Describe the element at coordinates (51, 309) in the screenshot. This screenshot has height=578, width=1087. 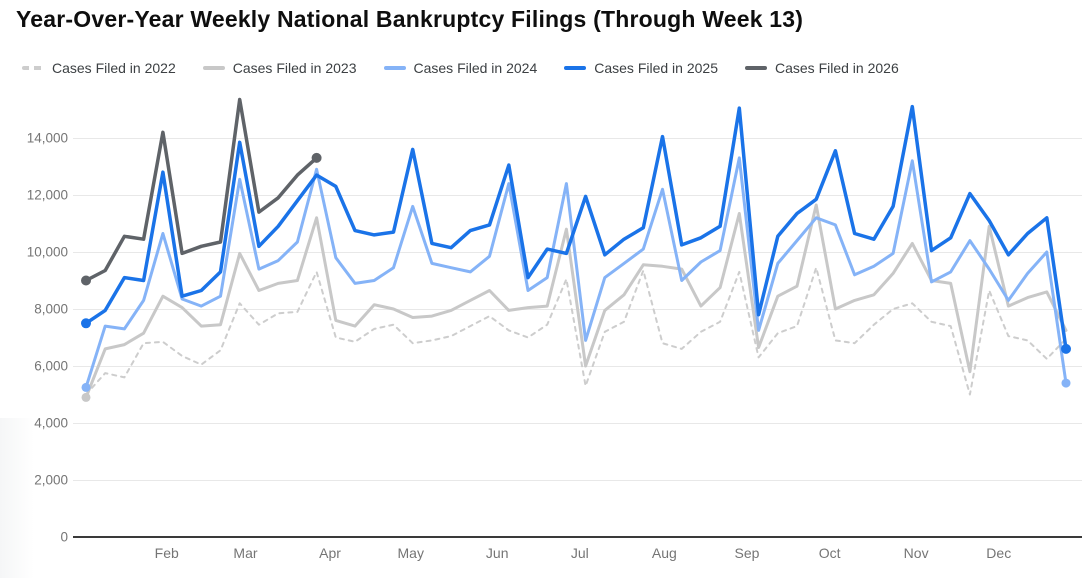
I see `y-tick-label-8,000: 8,000` at that location.